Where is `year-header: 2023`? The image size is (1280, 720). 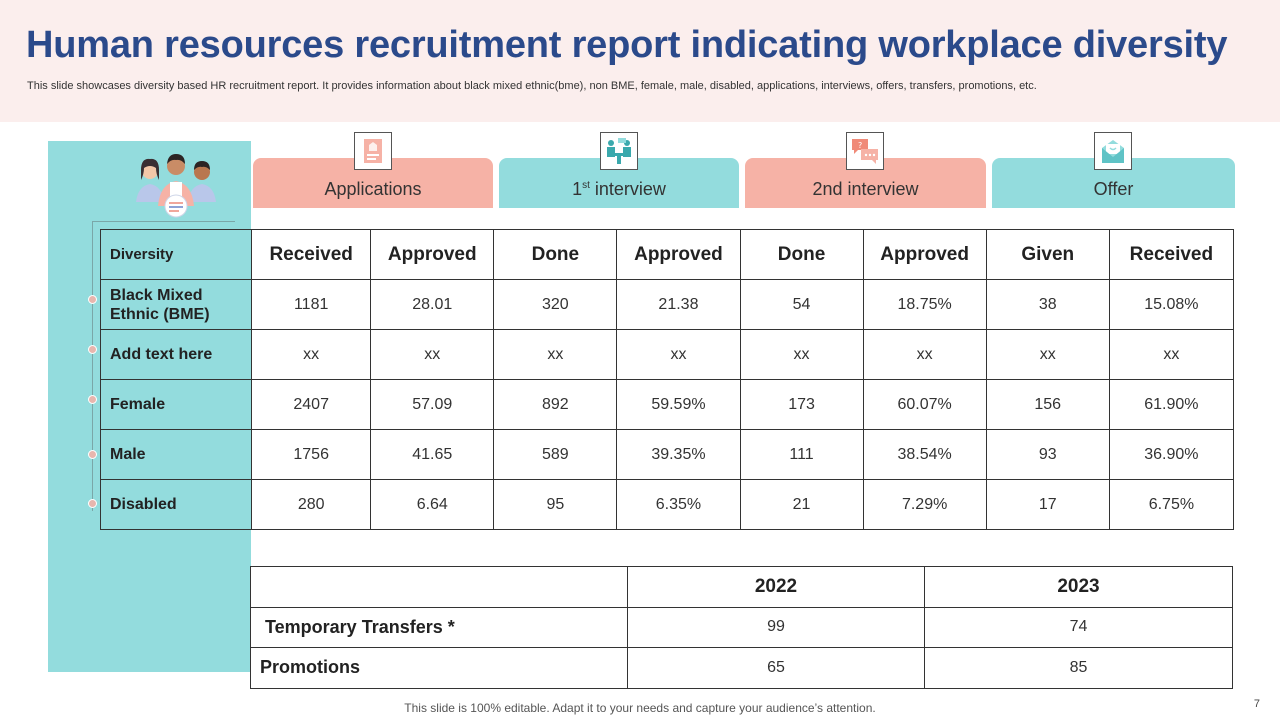 year-header: 2023 is located at coordinates (1078, 587).